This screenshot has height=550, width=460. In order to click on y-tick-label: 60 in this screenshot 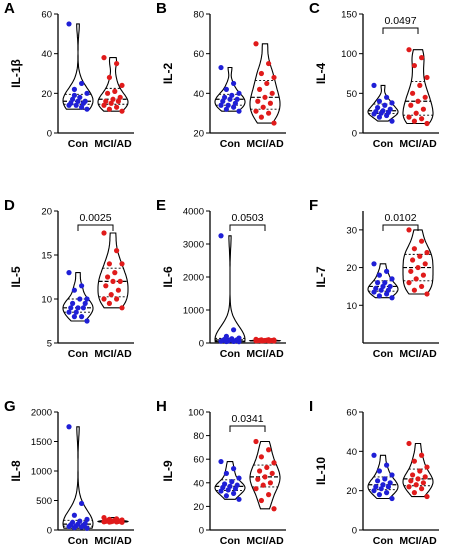, I will do `click(198, 460)`.